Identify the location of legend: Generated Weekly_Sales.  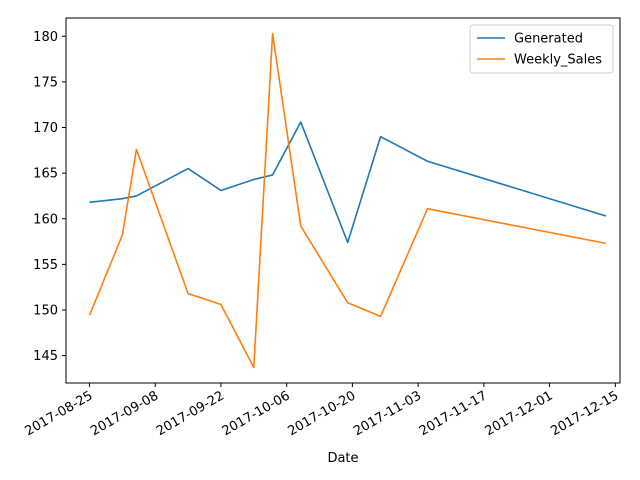
(541, 49).